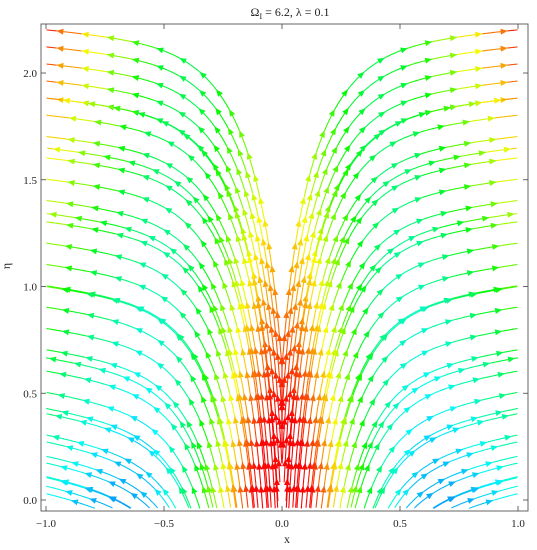  I want to click on x-axis-label: x, so click(287, 539).